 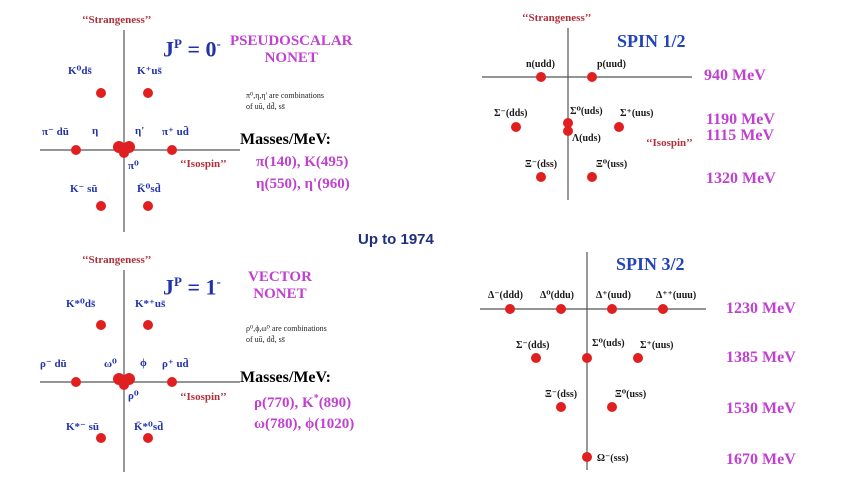 What do you see at coordinates (303, 184) in the screenshot?
I see `ps-masses-2: η(550), η'(960)` at bounding box center [303, 184].